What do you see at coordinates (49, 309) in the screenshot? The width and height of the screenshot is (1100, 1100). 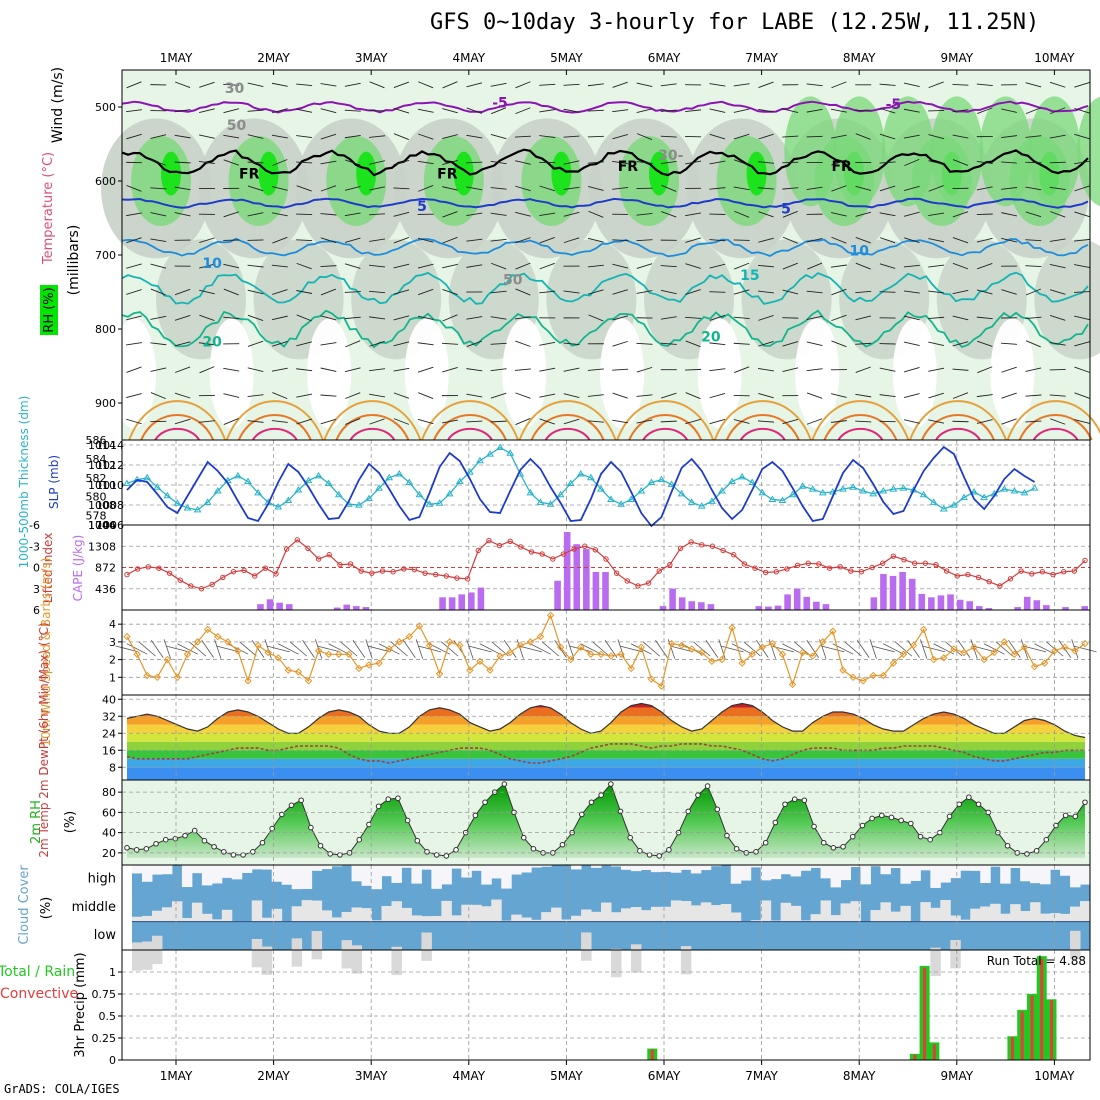 I see `rh-legend: RH (%)` at bounding box center [49, 309].